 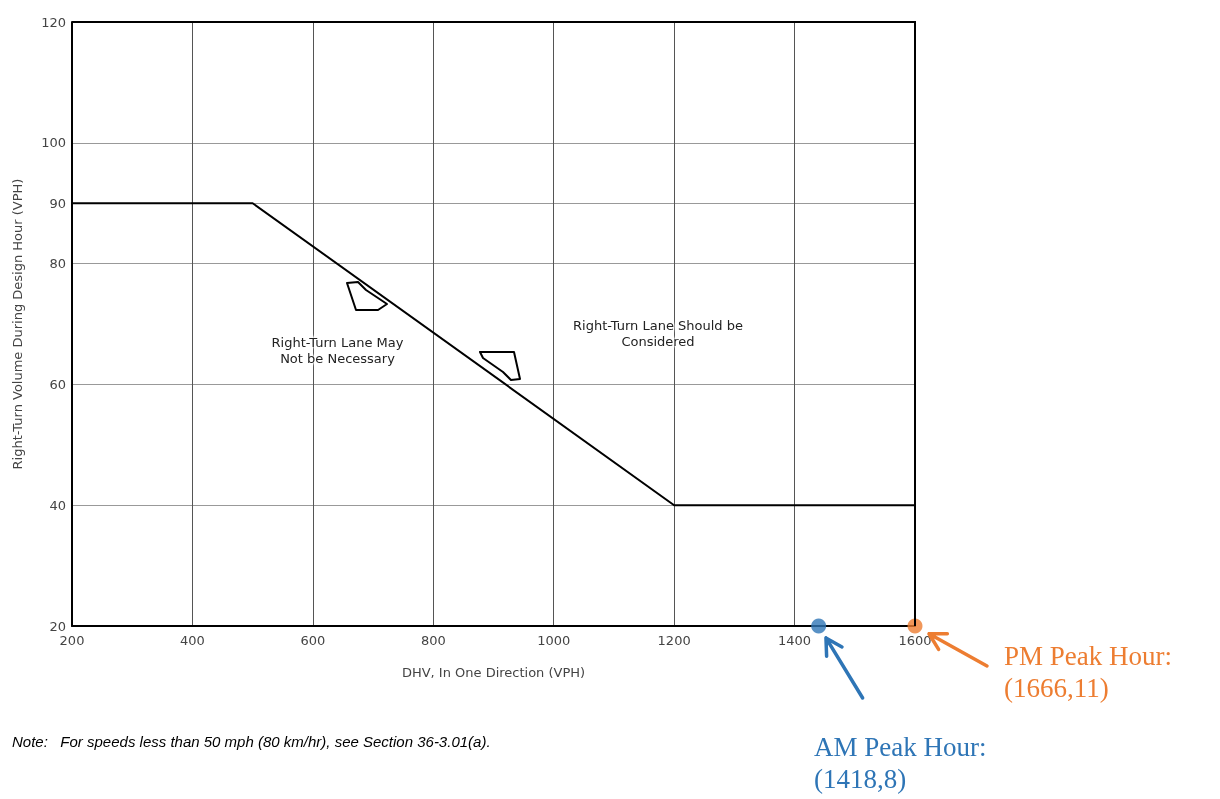 What do you see at coordinates (674, 640) in the screenshot?
I see `x-tick-label: 1200` at bounding box center [674, 640].